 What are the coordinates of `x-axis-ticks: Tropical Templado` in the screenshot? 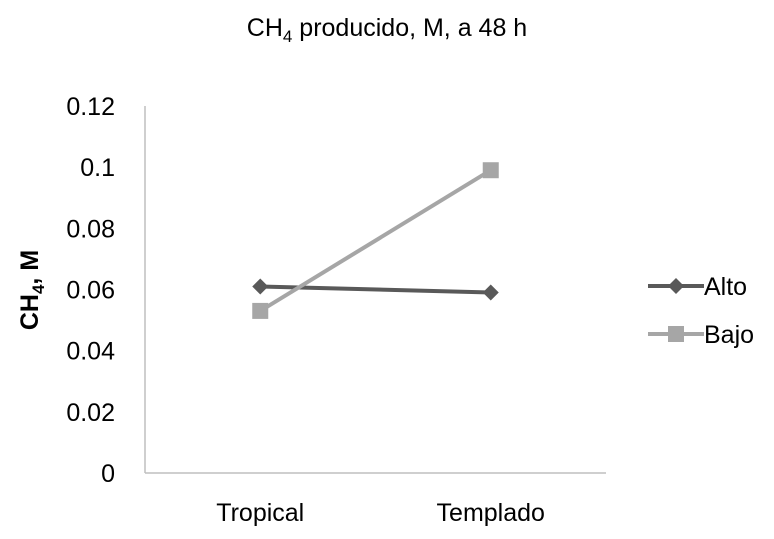 It's located at (380, 513).